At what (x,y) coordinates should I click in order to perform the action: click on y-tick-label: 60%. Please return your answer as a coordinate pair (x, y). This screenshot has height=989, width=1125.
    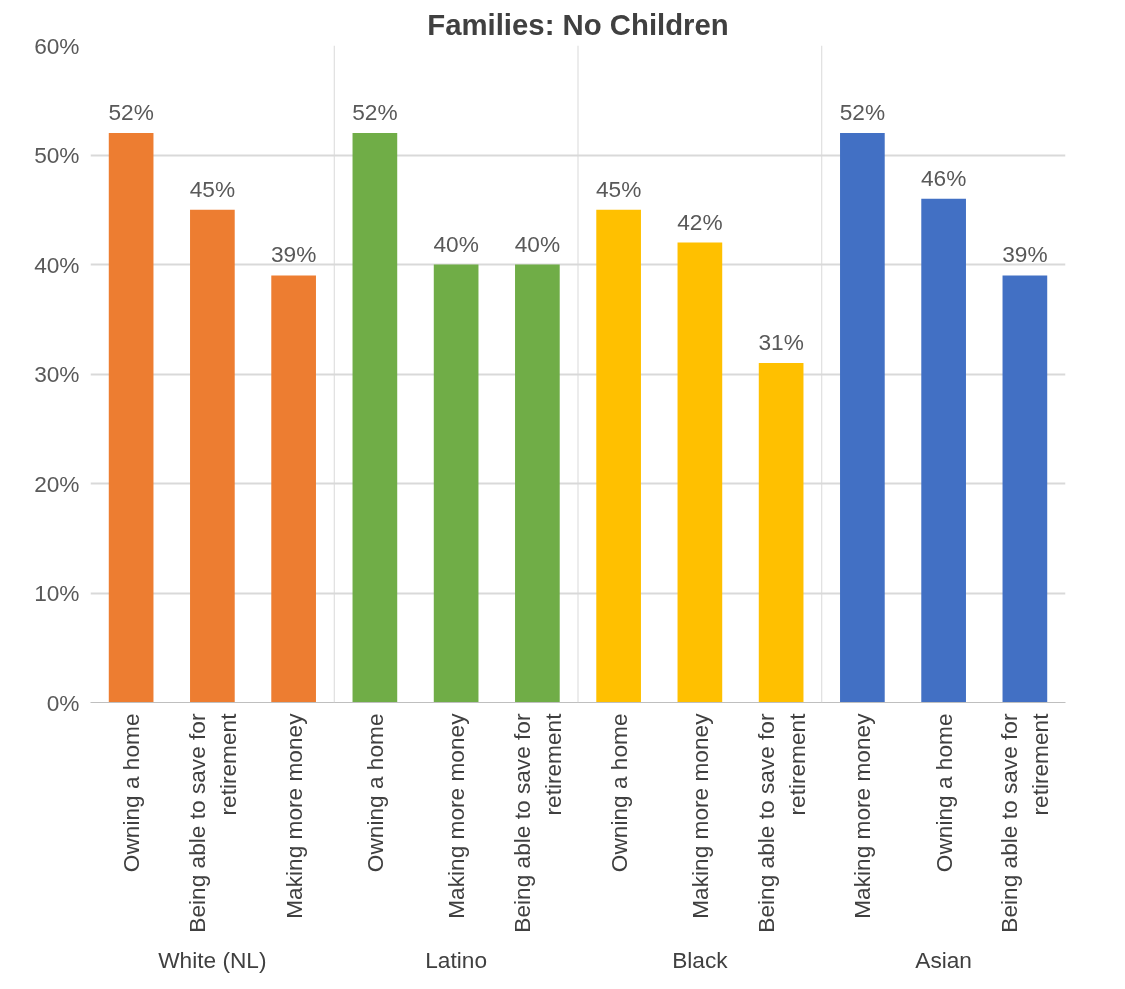
    Looking at the image, I should click on (57, 45).